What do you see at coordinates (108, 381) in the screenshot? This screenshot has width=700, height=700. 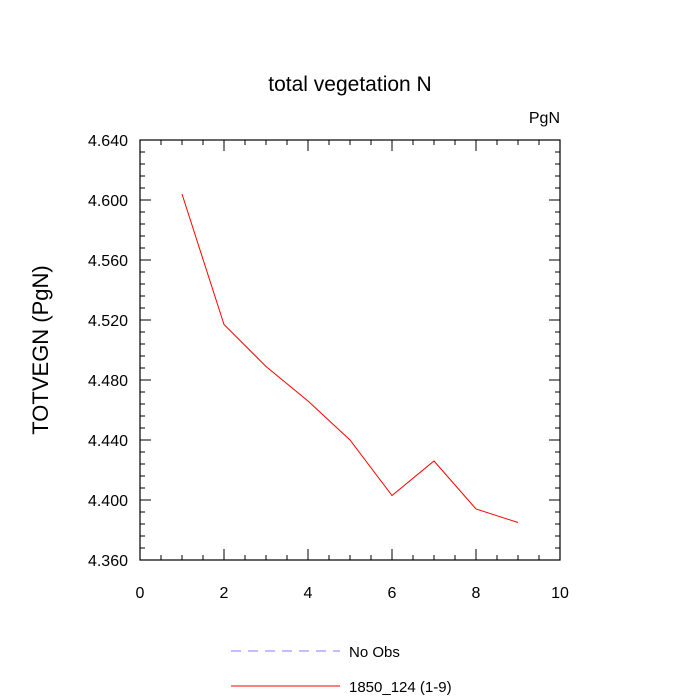 I see `y-tick-label: 4.480` at bounding box center [108, 381].